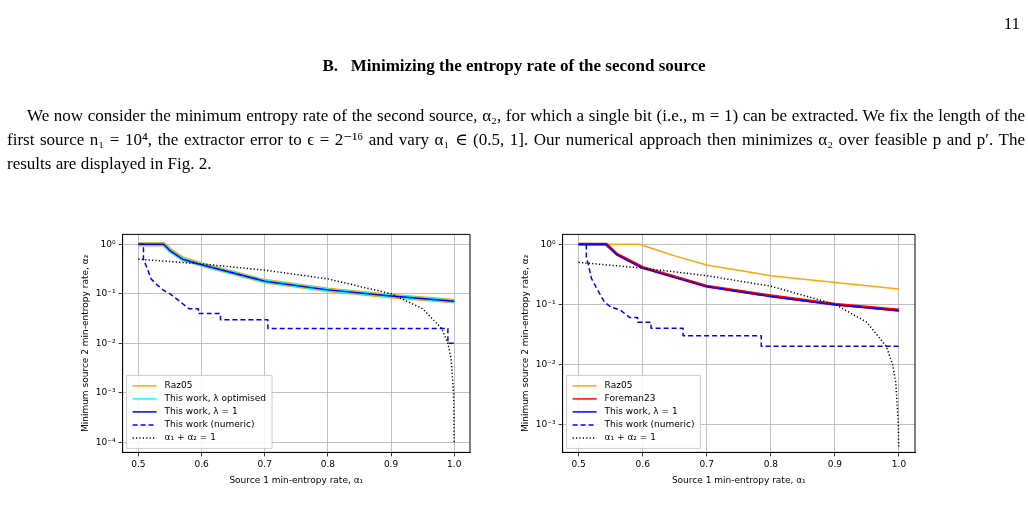 This screenshot has height=516, width=1028. Describe the element at coordinates (514, 66) in the screenshot. I see `text: B. Minimizing the entropy rate of the second source` at that location.